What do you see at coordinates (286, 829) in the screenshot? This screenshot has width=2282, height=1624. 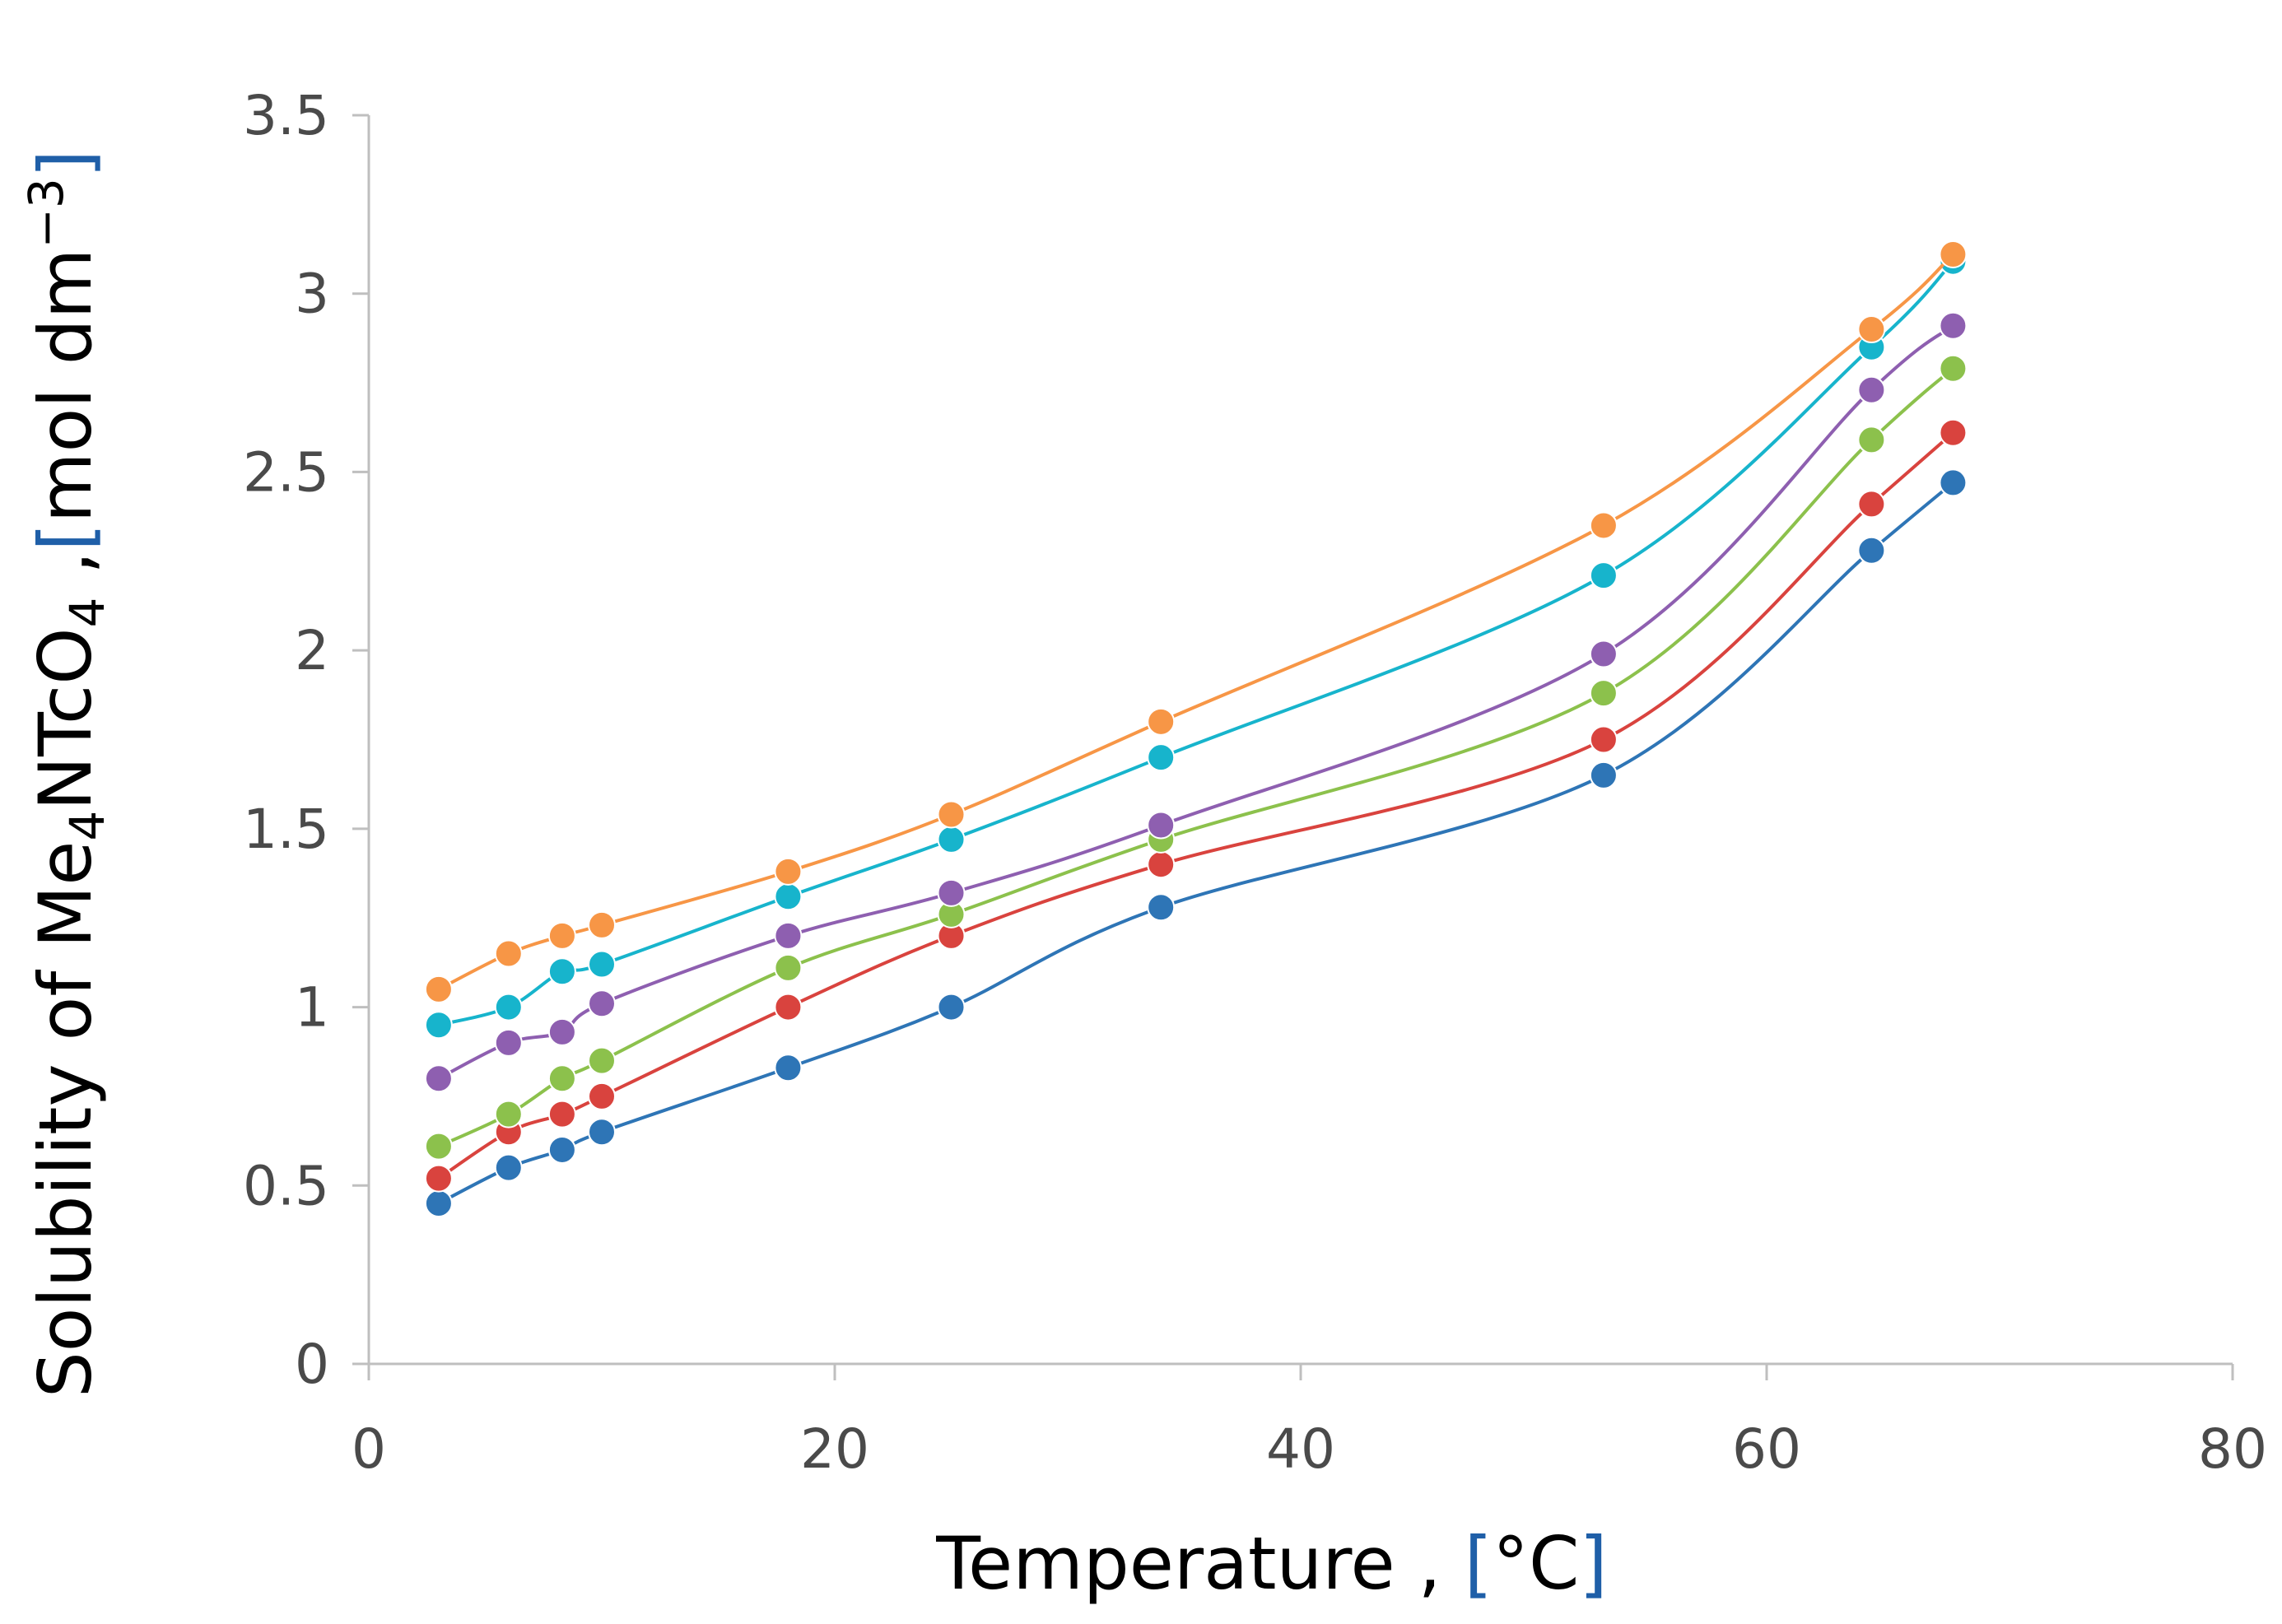 I see `y-tick-label: 1.5` at bounding box center [286, 829].